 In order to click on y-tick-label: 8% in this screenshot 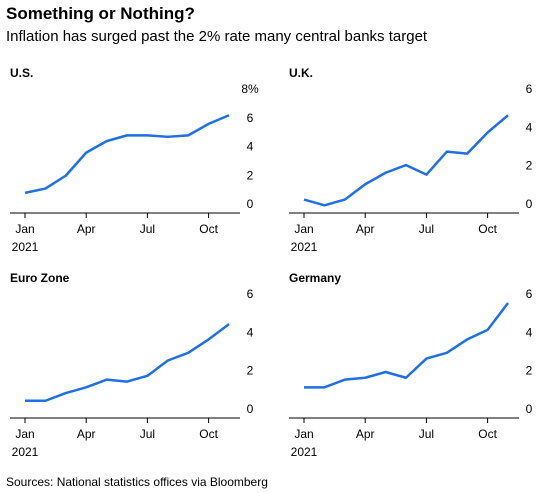, I will do `click(250, 89)`.